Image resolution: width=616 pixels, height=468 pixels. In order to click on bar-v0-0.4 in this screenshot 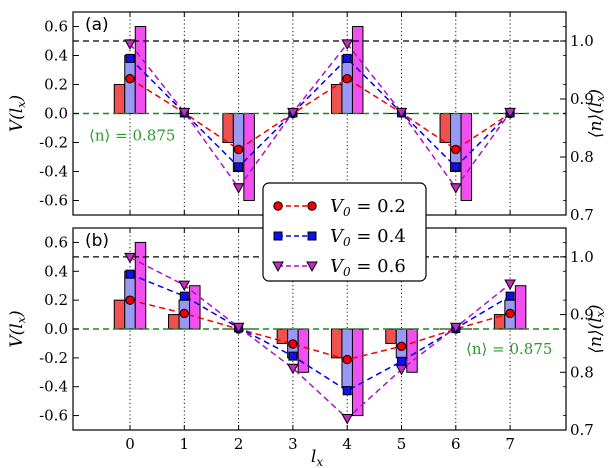, I will do `click(130, 84)`.